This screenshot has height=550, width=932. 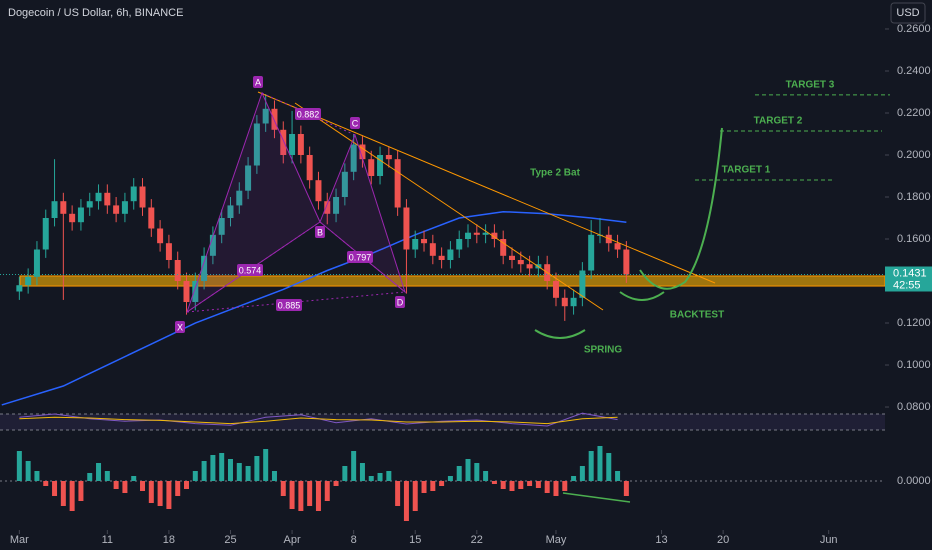 What do you see at coordinates (829, 540) in the screenshot?
I see `x-tick-label: Jun` at bounding box center [829, 540].